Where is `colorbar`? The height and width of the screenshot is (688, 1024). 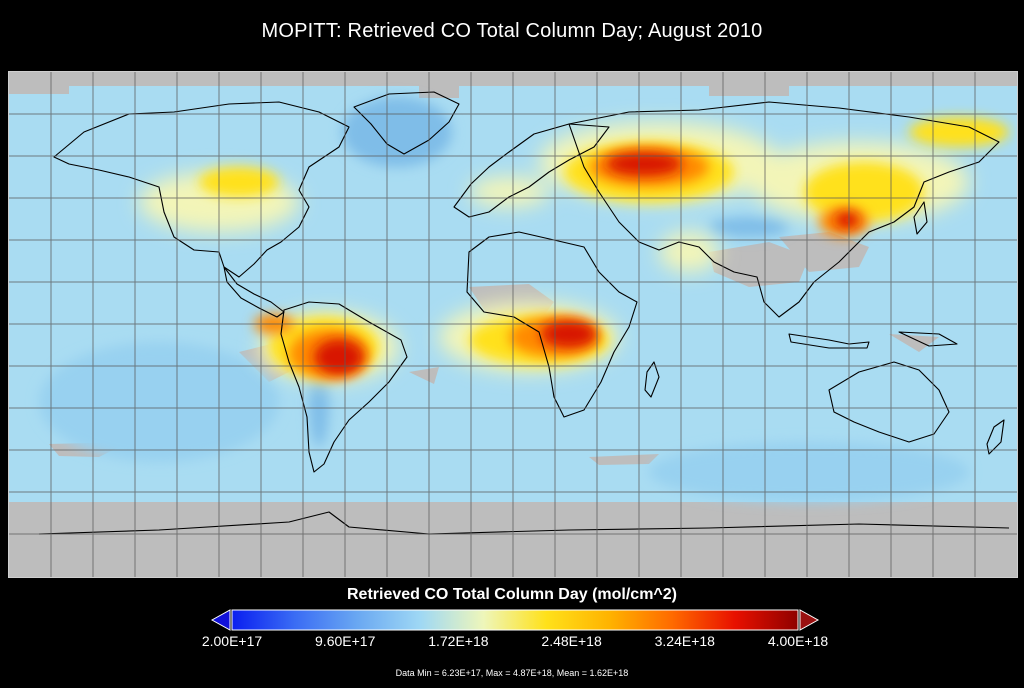
colorbar is located at coordinates (515, 620).